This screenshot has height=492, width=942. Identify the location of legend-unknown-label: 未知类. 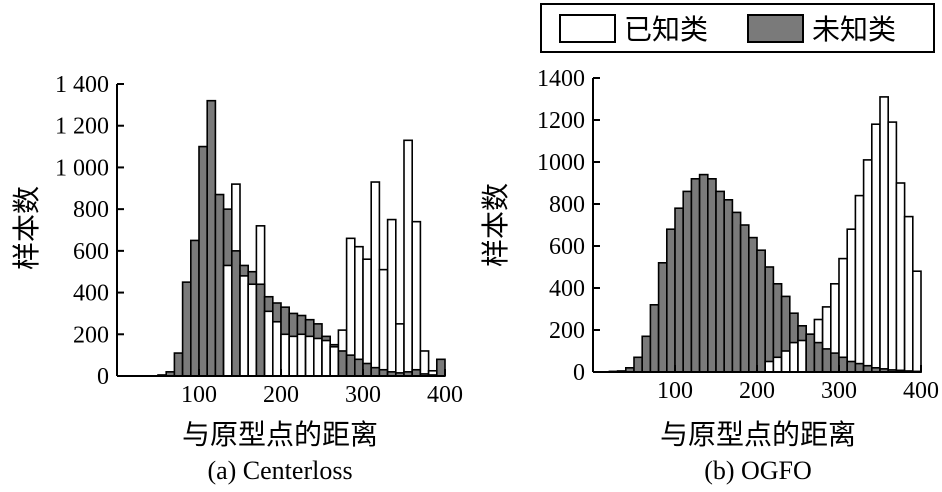
(854, 29).